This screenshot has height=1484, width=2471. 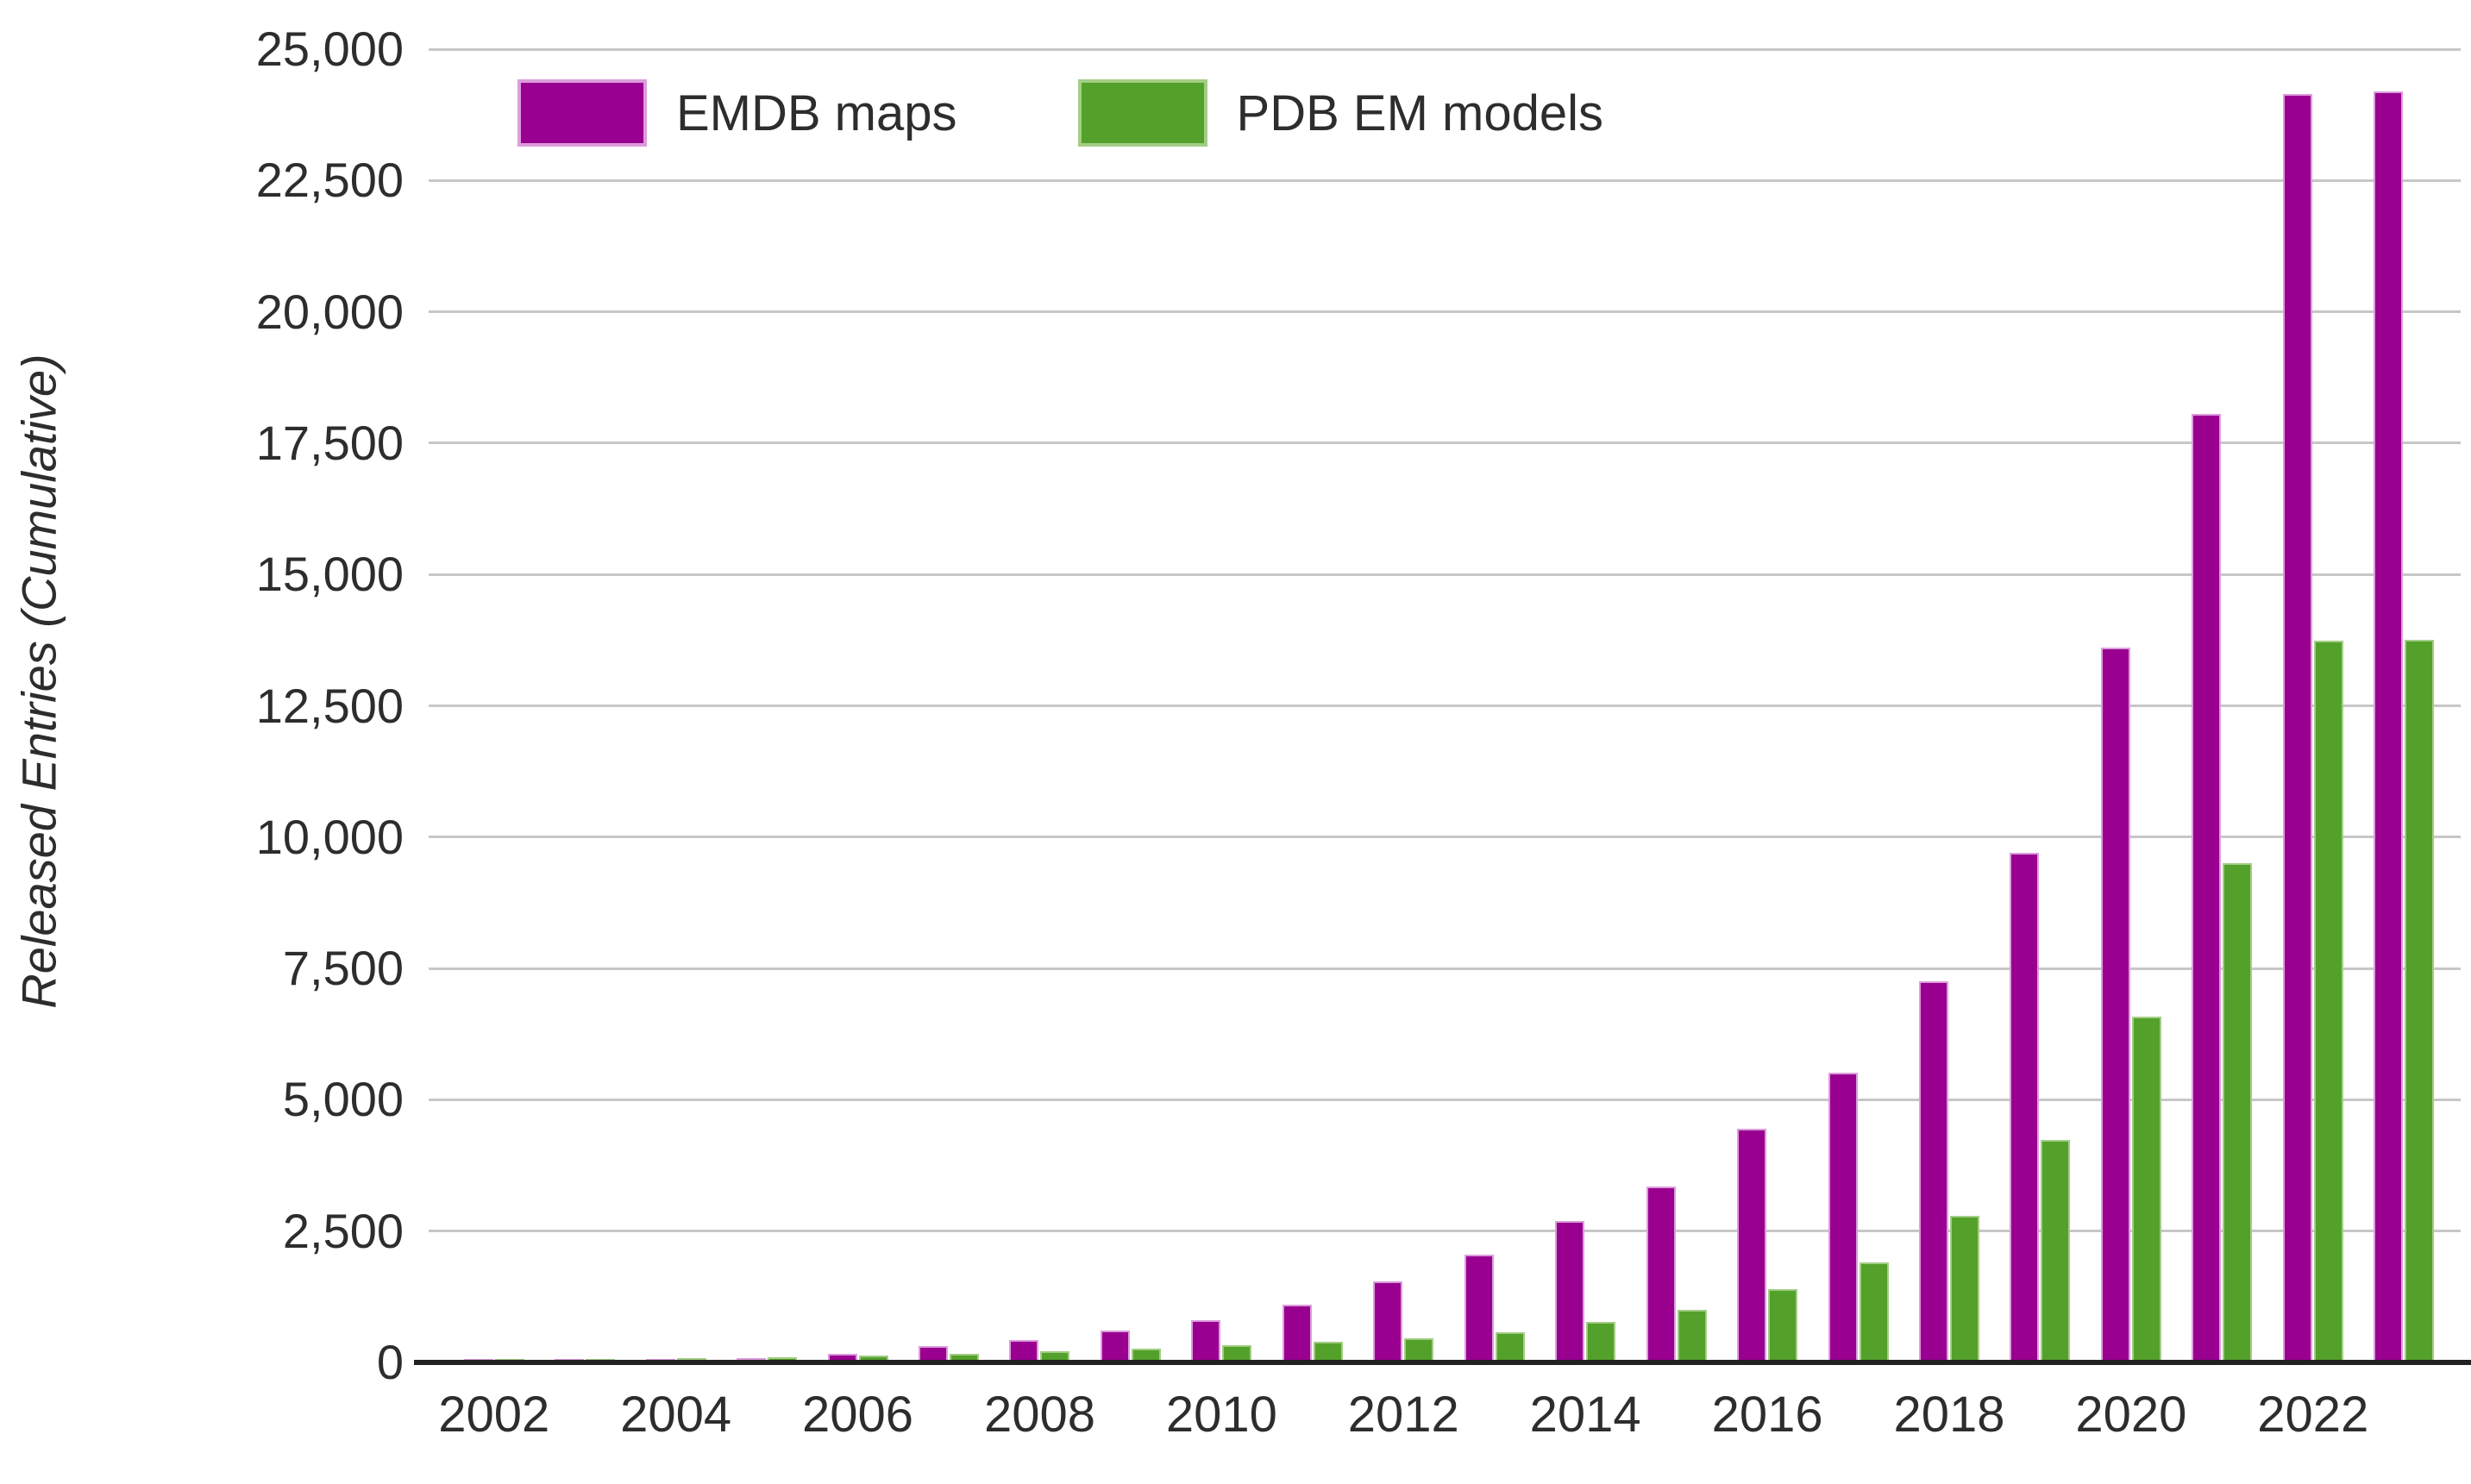 I want to click on bar-pdb-em-models-2013, so click(x=1510, y=1347).